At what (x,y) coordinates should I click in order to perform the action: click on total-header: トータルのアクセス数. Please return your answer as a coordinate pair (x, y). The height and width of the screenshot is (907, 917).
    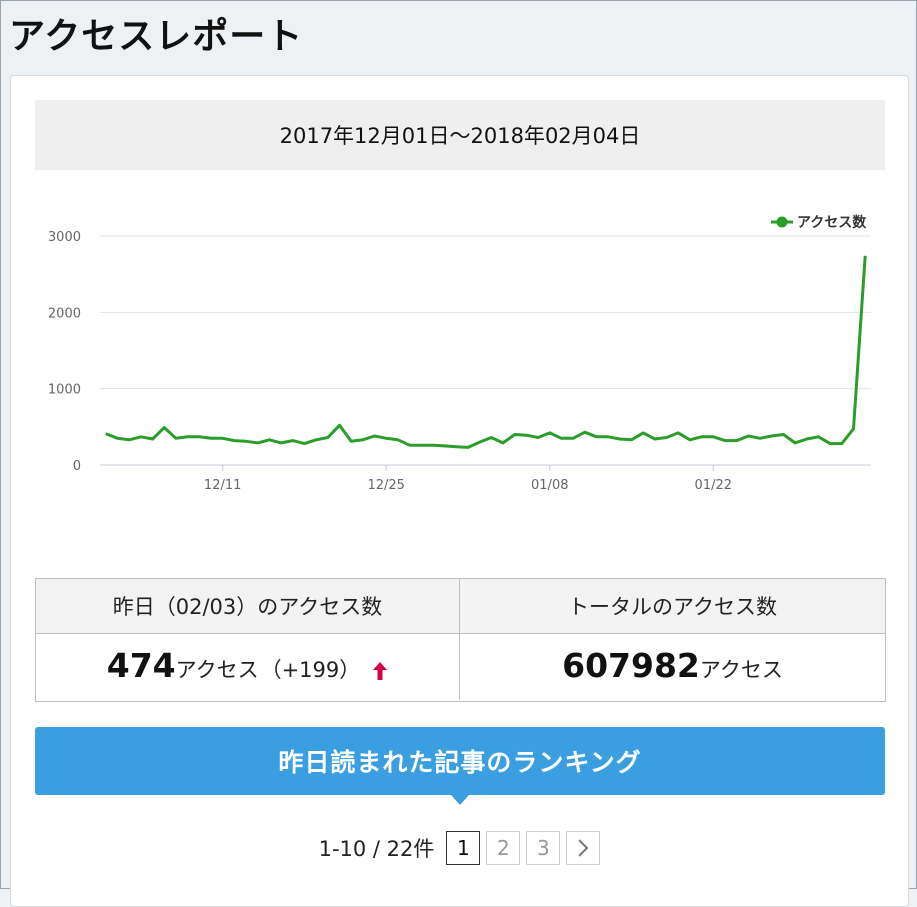
    Looking at the image, I should click on (672, 606).